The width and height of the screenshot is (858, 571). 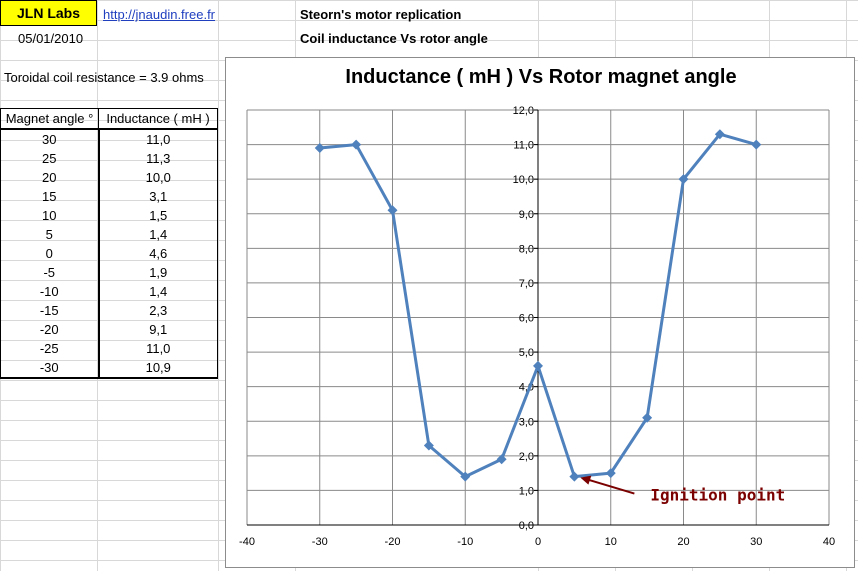 I want to click on x-tick-label: 10, so click(x=611, y=542).